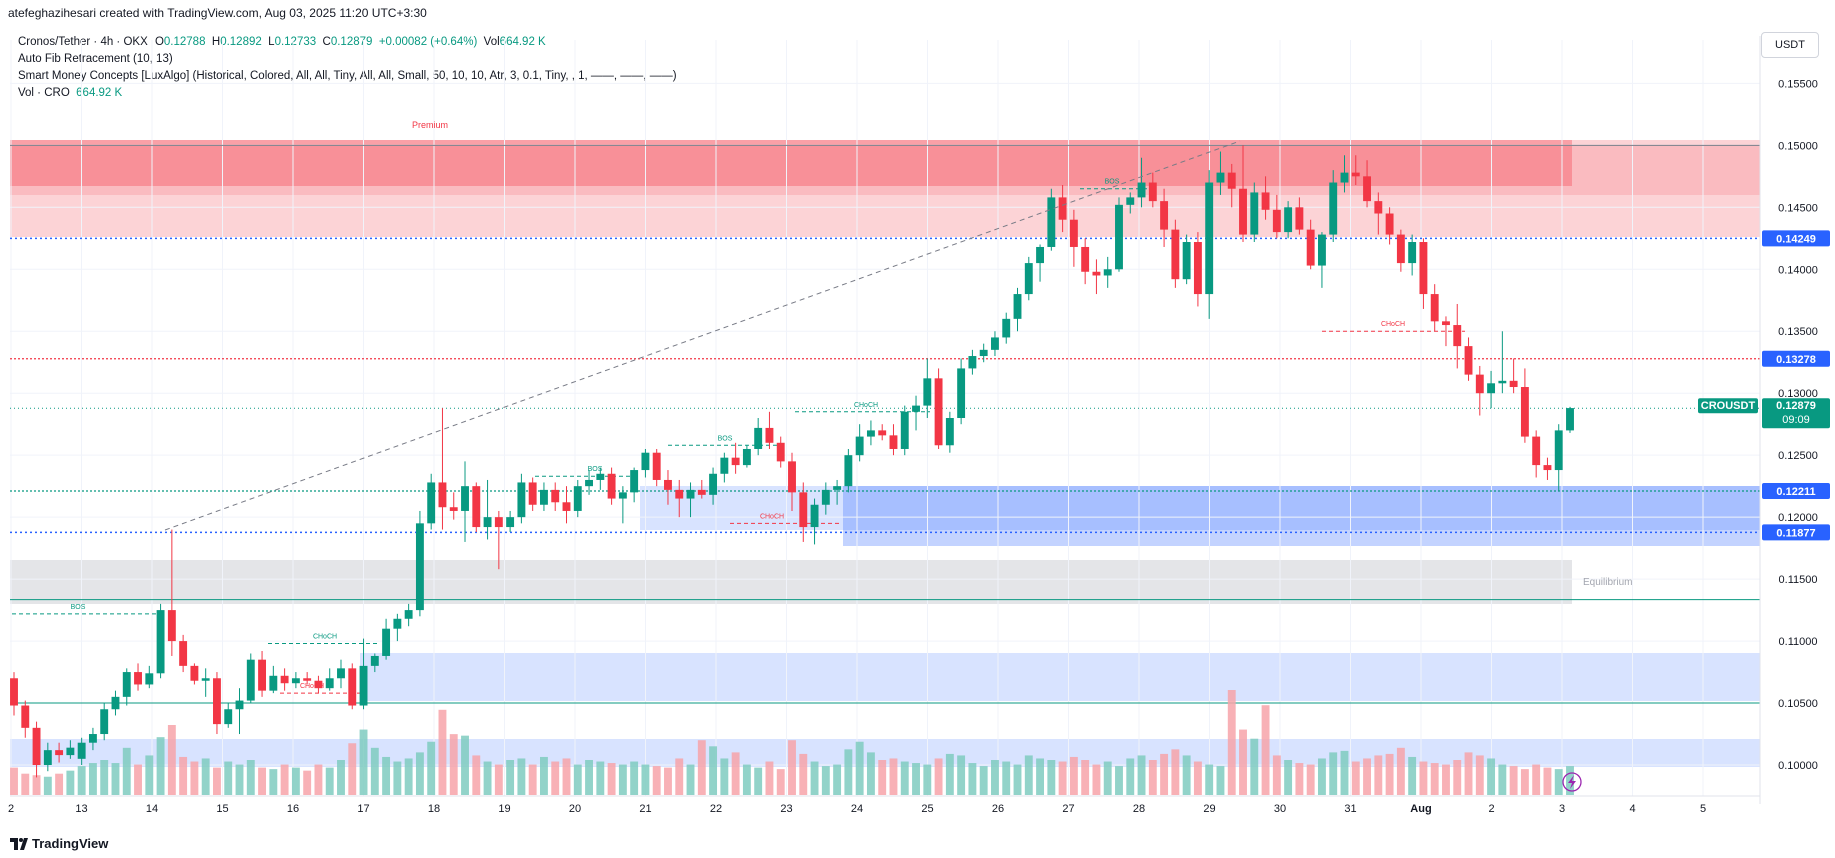 The image size is (1835, 858). What do you see at coordinates (95, 59) in the screenshot?
I see `legend-fib-indicator: Auto Fib Retracement (10, 13)` at bounding box center [95, 59].